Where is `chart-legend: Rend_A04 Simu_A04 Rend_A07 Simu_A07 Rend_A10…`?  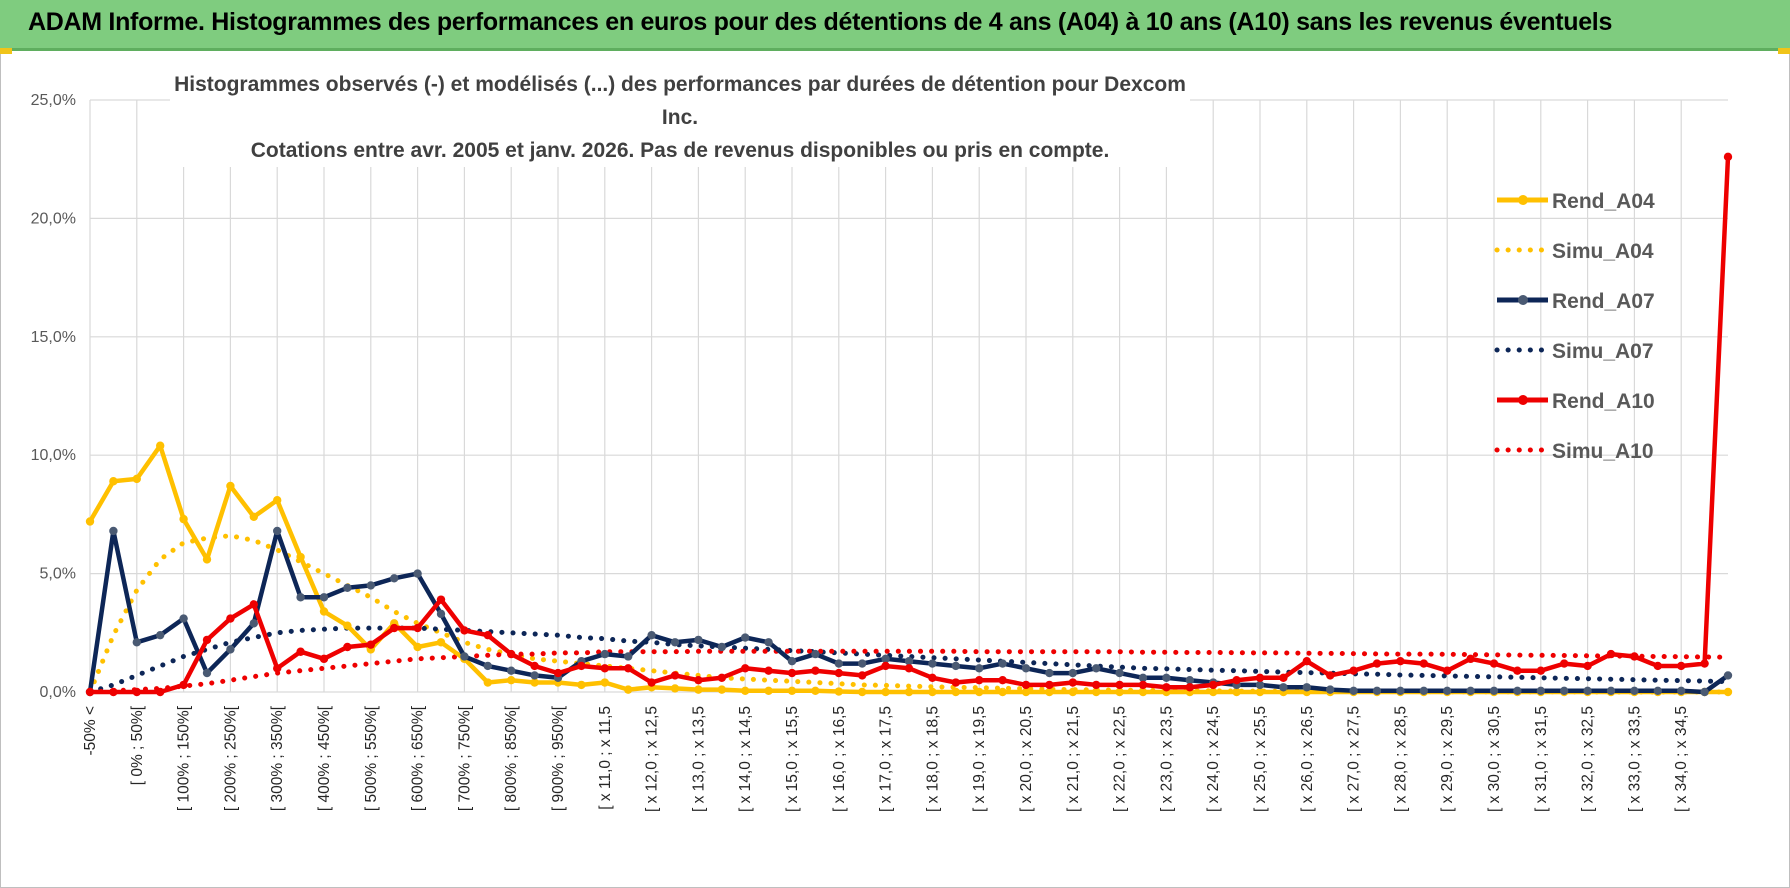 chart-legend: Rend_A04 Simu_A04 Rend_A07 Simu_A07 Rend_A10… is located at coordinates (1574, 326).